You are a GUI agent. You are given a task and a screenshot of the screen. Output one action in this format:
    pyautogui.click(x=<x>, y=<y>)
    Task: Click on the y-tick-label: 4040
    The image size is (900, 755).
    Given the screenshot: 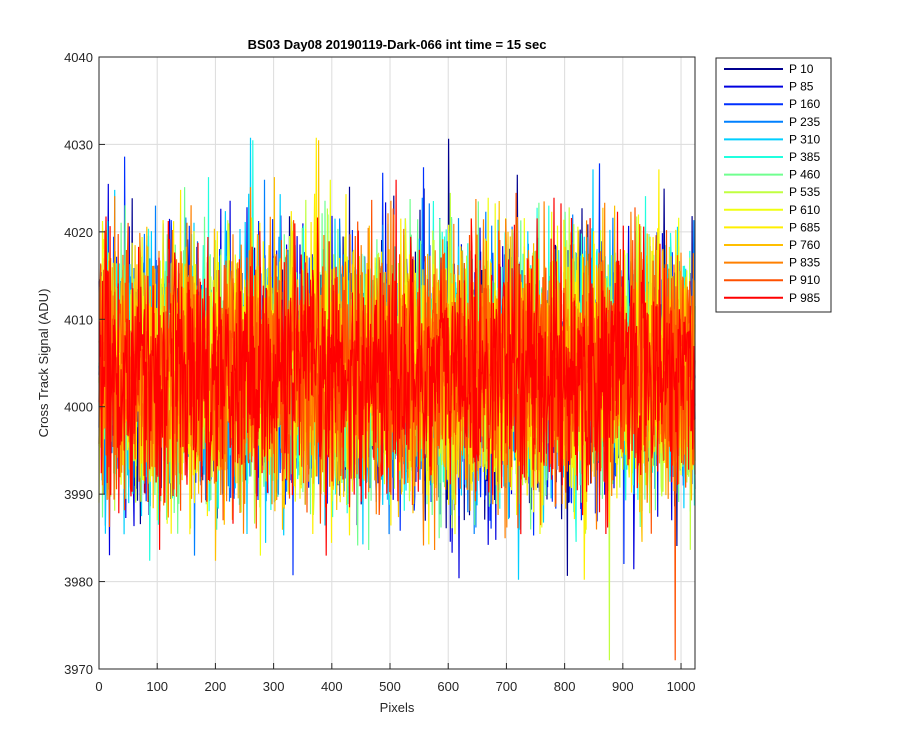 What is the action you would take?
    pyautogui.click(x=78, y=57)
    